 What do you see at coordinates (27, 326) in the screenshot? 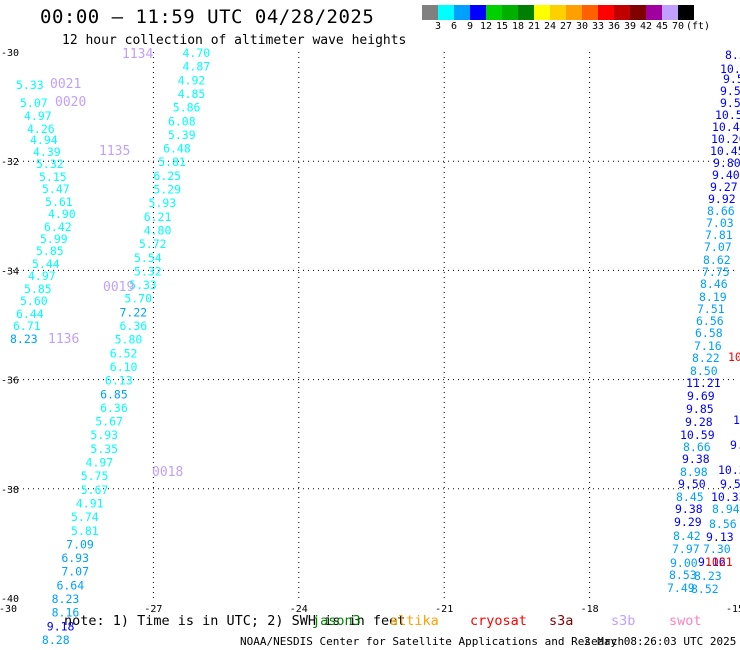
I see `swh-value: 6.71` at bounding box center [27, 326].